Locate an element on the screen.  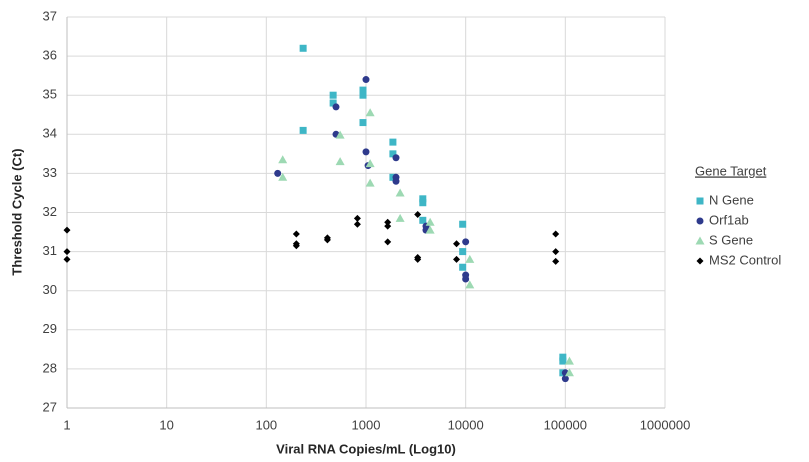
legend-title: Gene Target is located at coordinates (731, 170).